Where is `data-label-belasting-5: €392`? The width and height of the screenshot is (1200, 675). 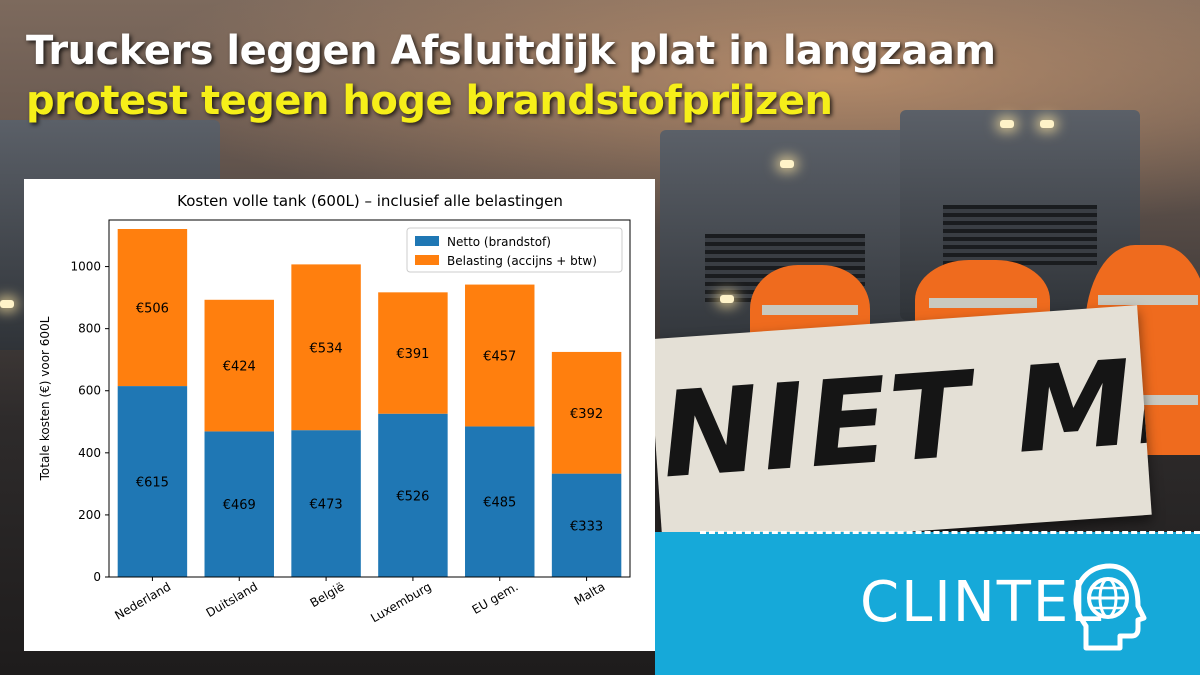 data-label-belasting-5: €392 is located at coordinates (586, 414).